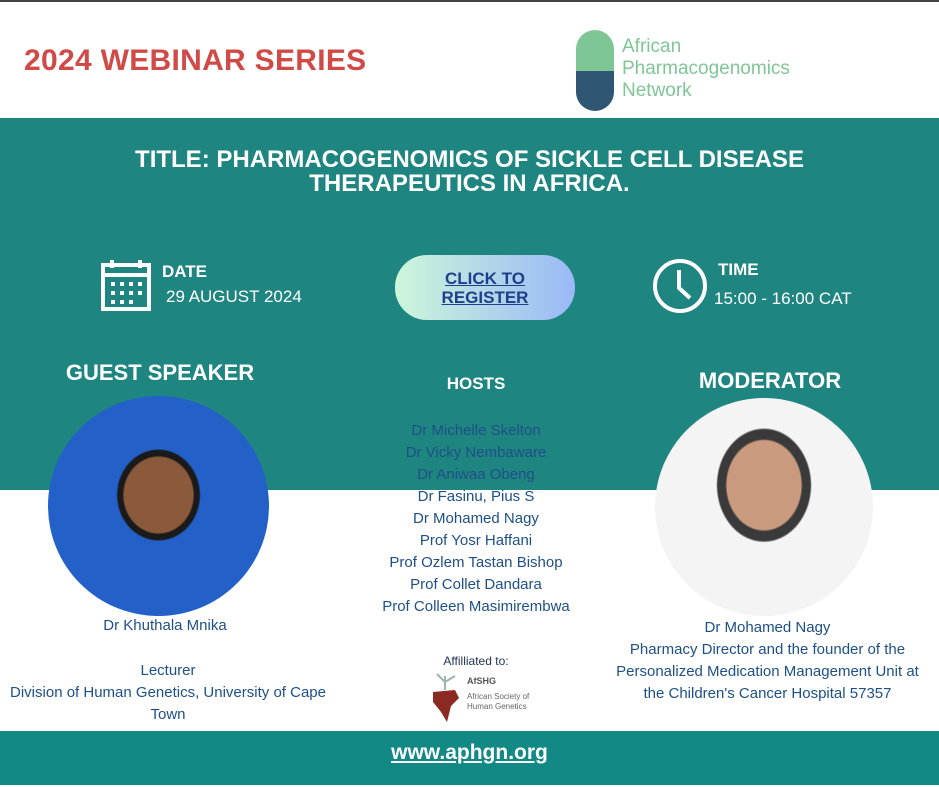  What do you see at coordinates (476, 661) in the screenshot?
I see `affiliated-label: Affilliated to:` at bounding box center [476, 661].